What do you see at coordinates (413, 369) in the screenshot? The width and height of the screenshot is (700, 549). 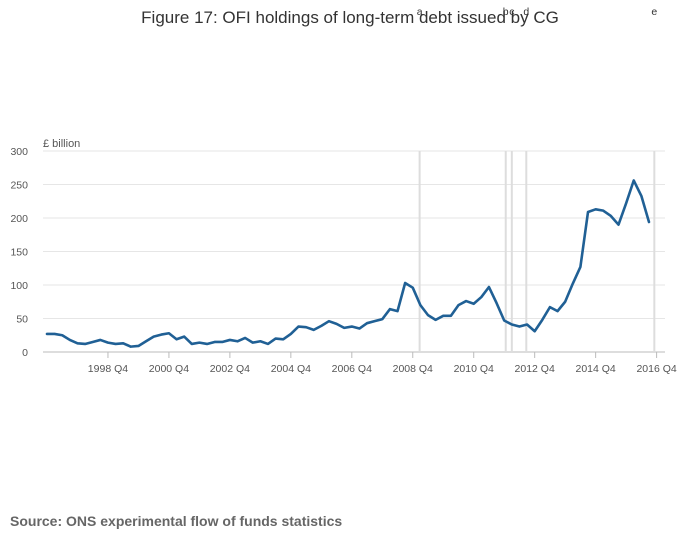 I see `x-tick-label: 2008 Q4` at bounding box center [413, 369].